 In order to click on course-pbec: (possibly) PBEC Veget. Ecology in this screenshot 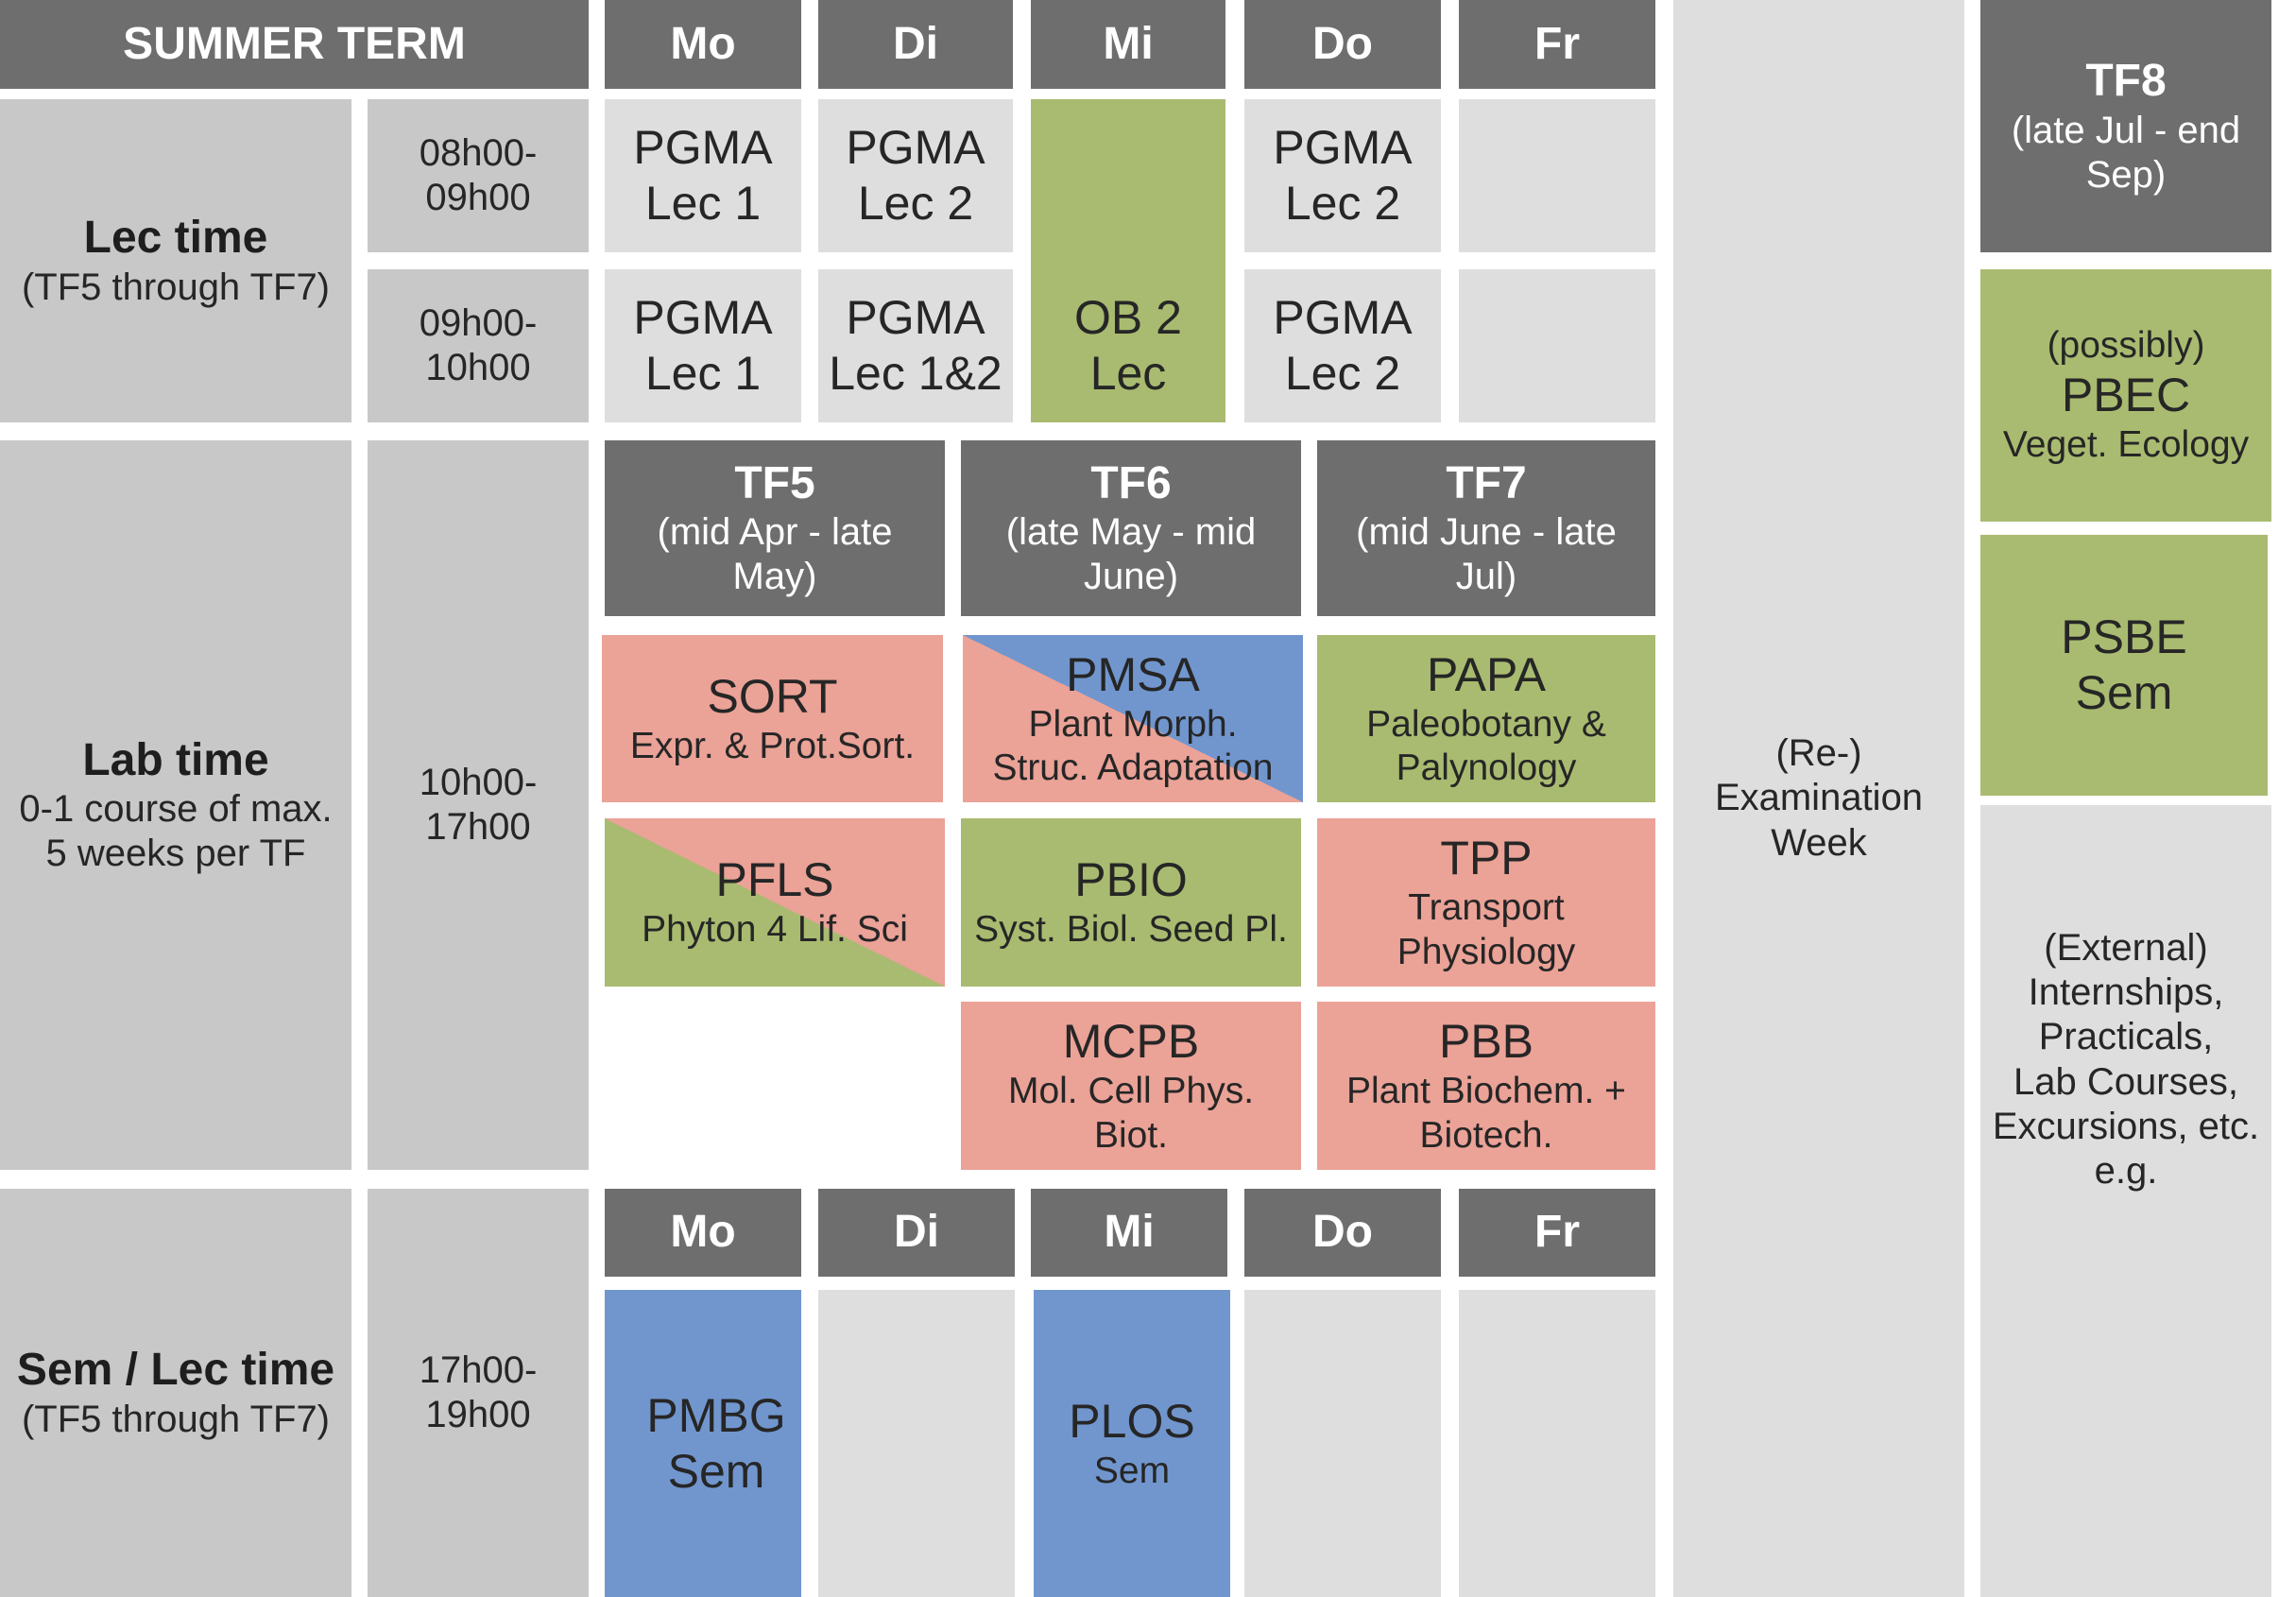, I will do `click(2125, 395)`.